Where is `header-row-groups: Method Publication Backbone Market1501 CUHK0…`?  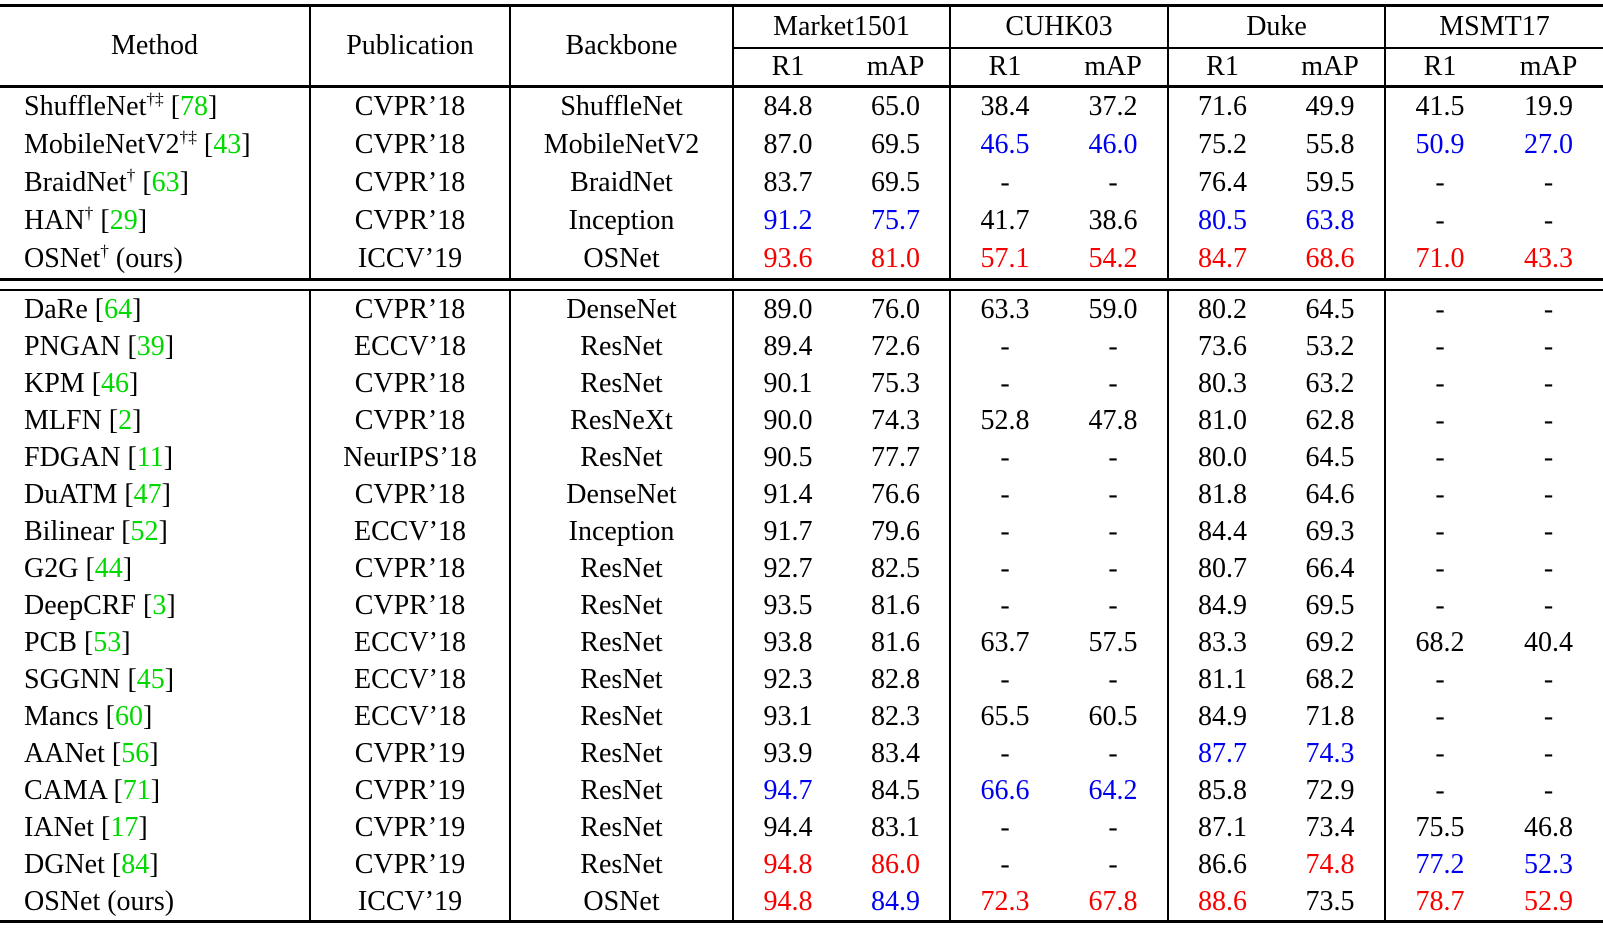 header-row-groups: Method Publication Backbone Market1501 CUHK0… is located at coordinates (801, 46).